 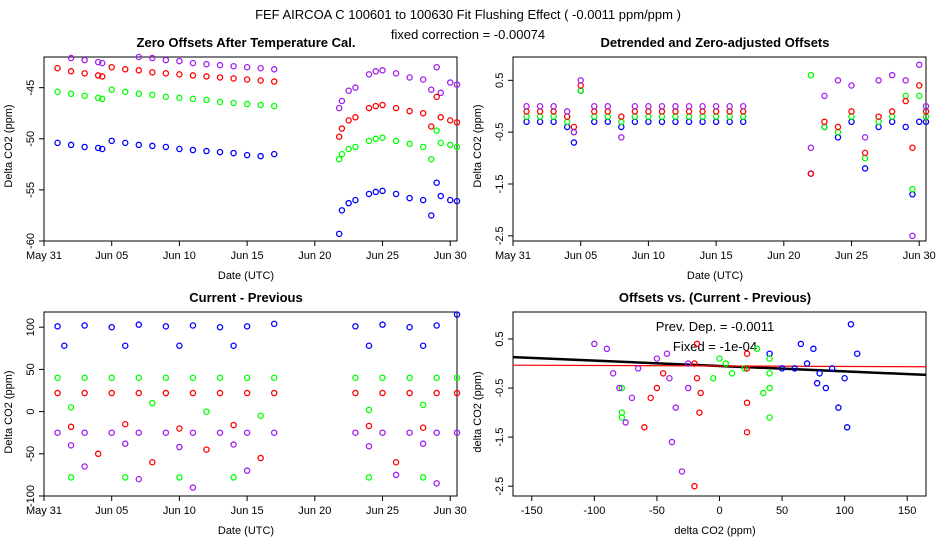 What do you see at coordinates (532, 511) in the screenshot?
I see `offsets_vs_current_previous-xtick-label: -150` at bounding box center [532, 511].